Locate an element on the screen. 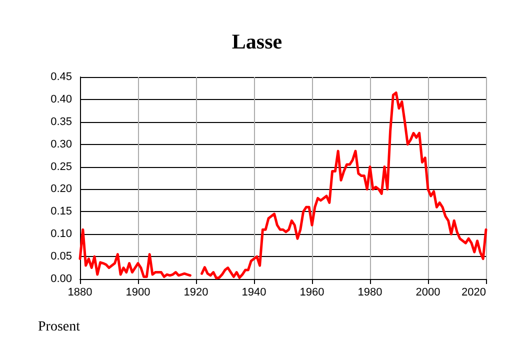 The width and height of the screenshot is (514, 343). y-tick-label: 0.00 is located at coordinates (61, 279).